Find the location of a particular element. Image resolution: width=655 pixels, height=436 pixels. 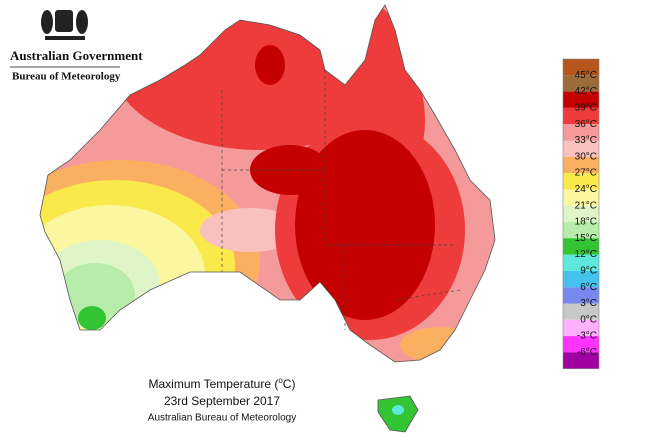

legend-label: -6°C is located at coordinates (587, 352).